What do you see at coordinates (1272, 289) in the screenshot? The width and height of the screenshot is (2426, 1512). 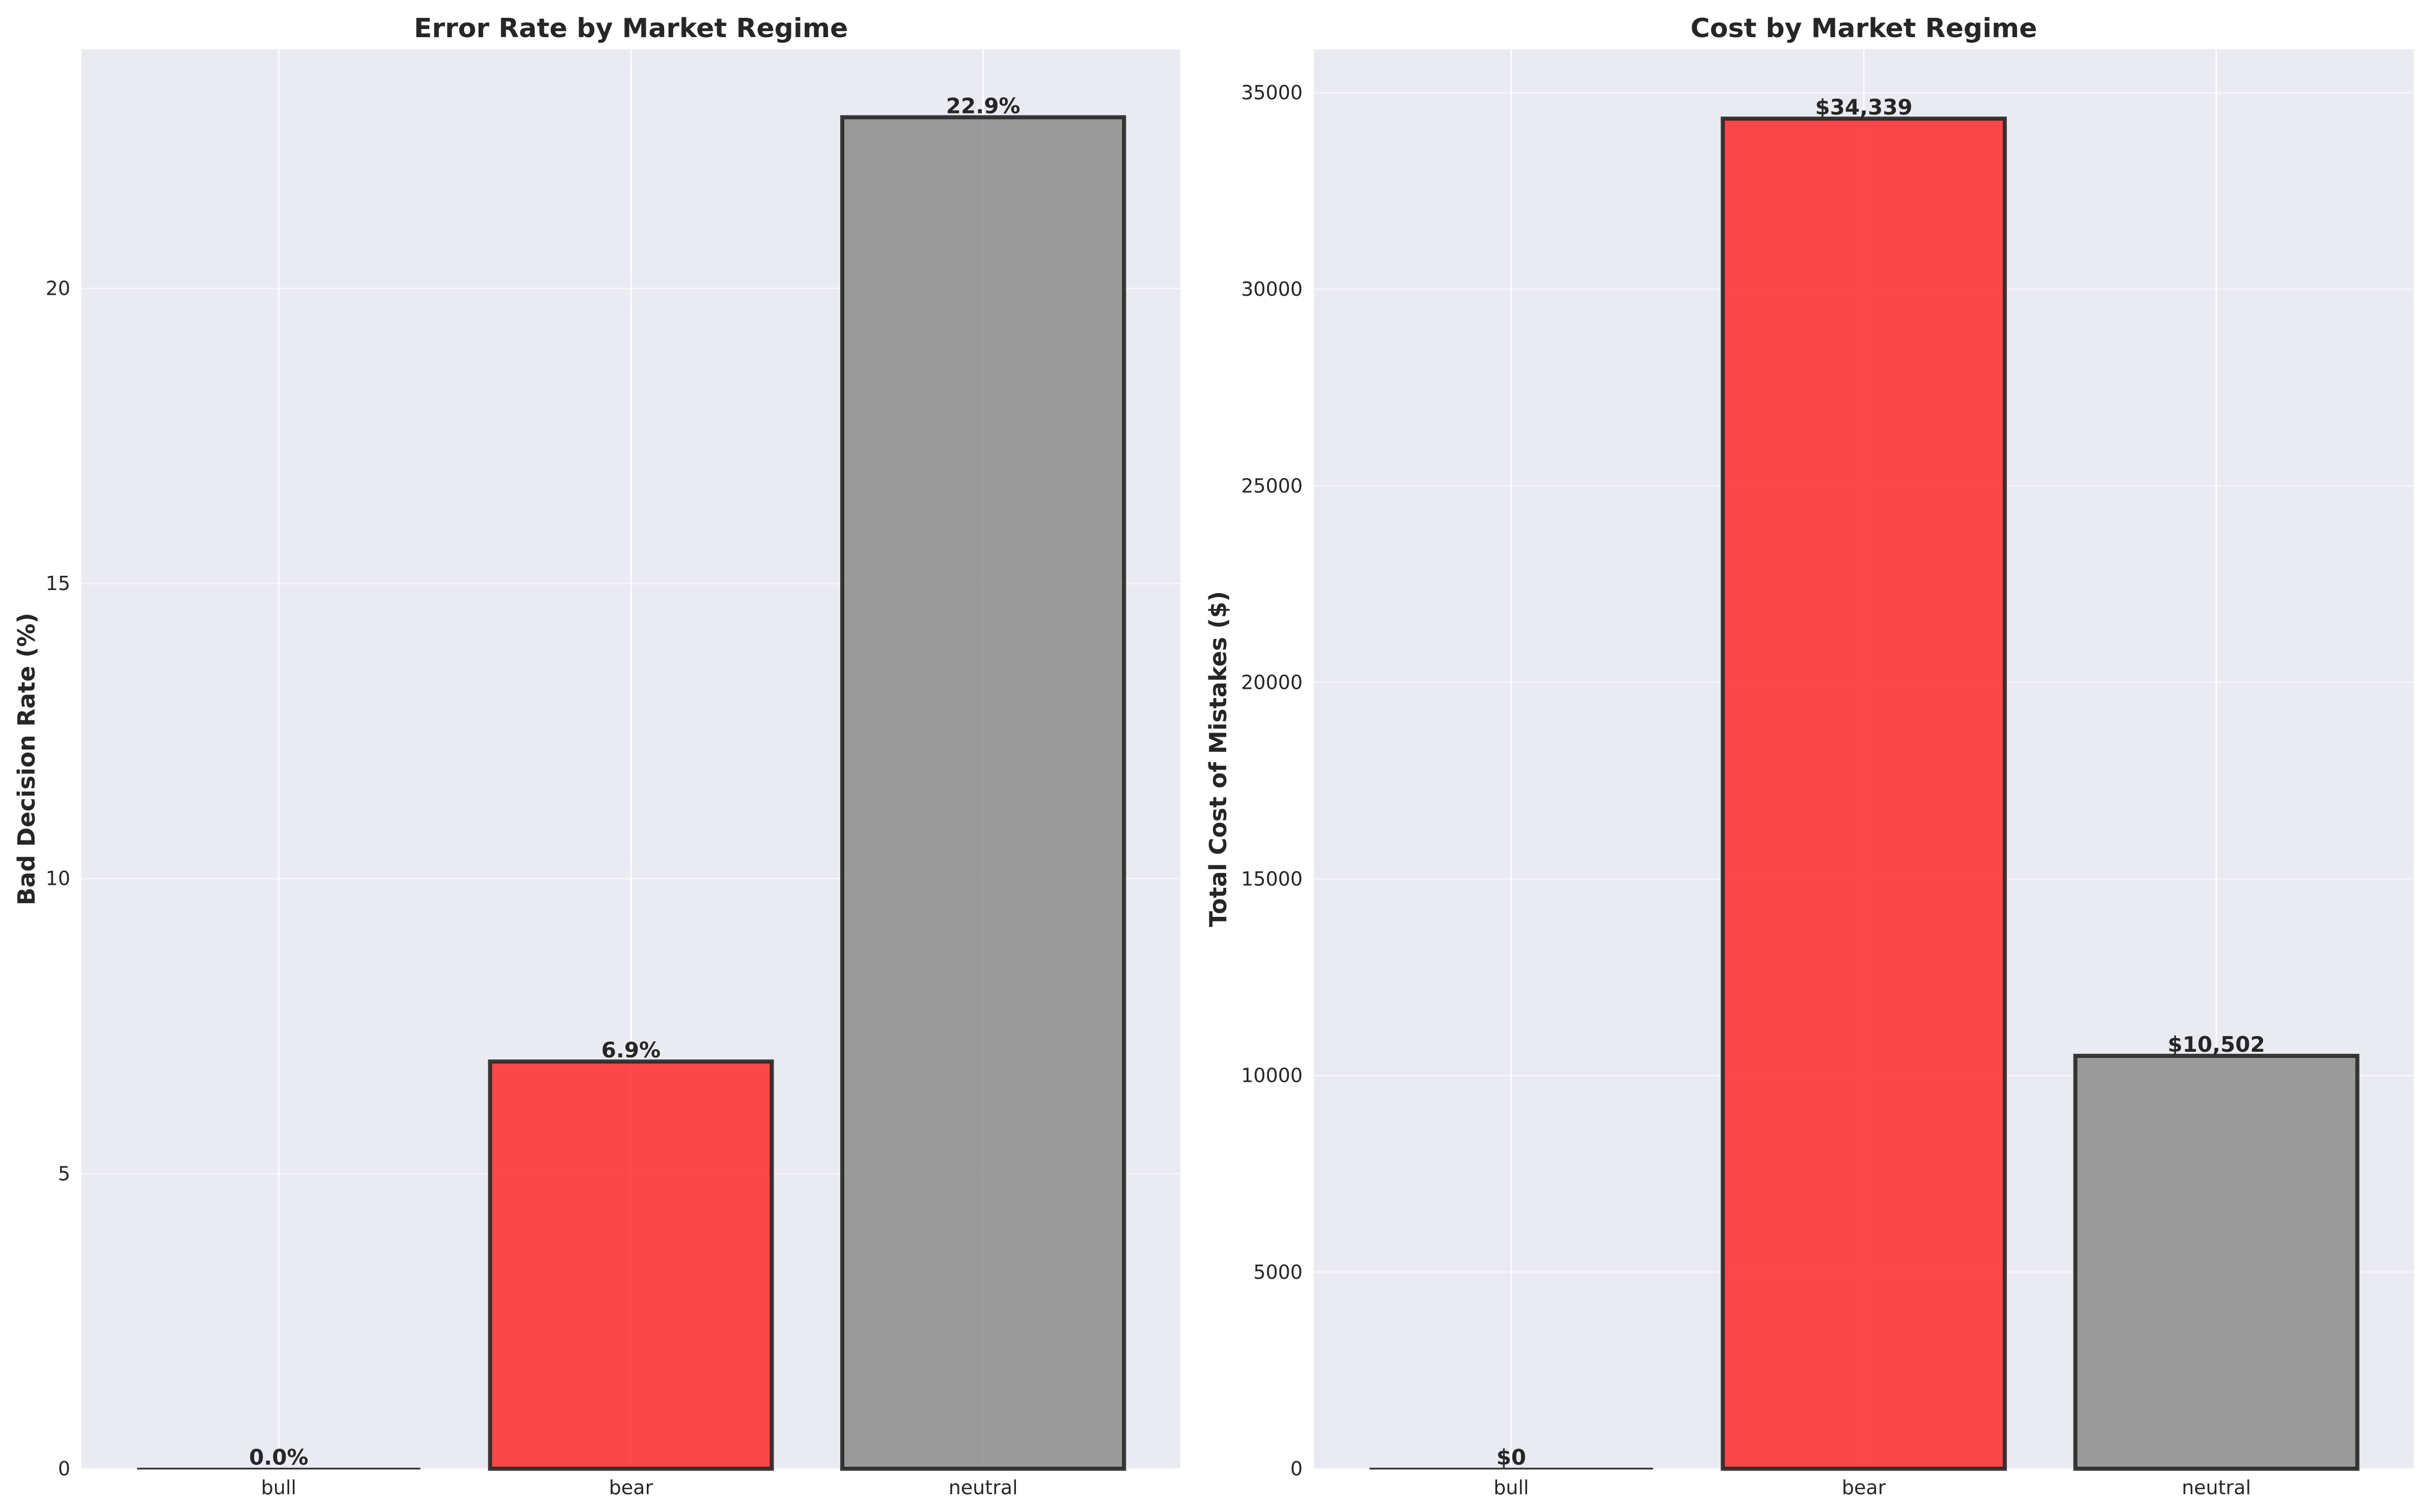 I see `y-tick-label: 30000` at bounding box center [1272, 289].